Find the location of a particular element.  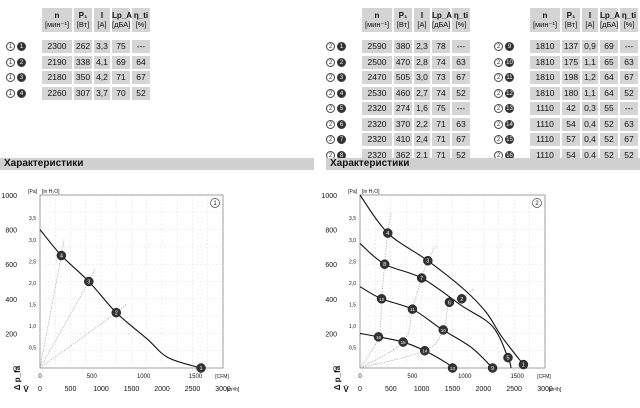

table-cell-i: 3,7 is located at coordinates (102, 93).